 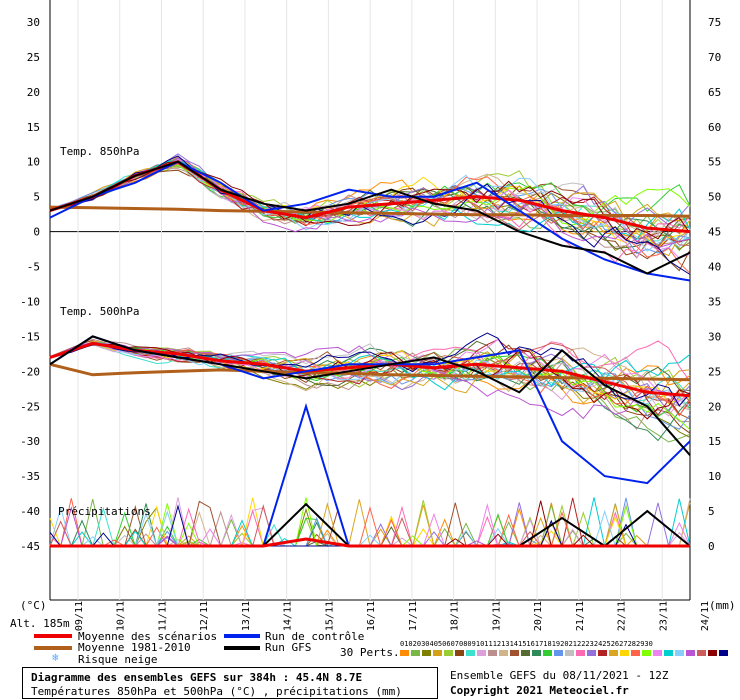 I want to click on legend-moyenne-1981: Moyenne 1981-2010, so click(x=134, y=647).